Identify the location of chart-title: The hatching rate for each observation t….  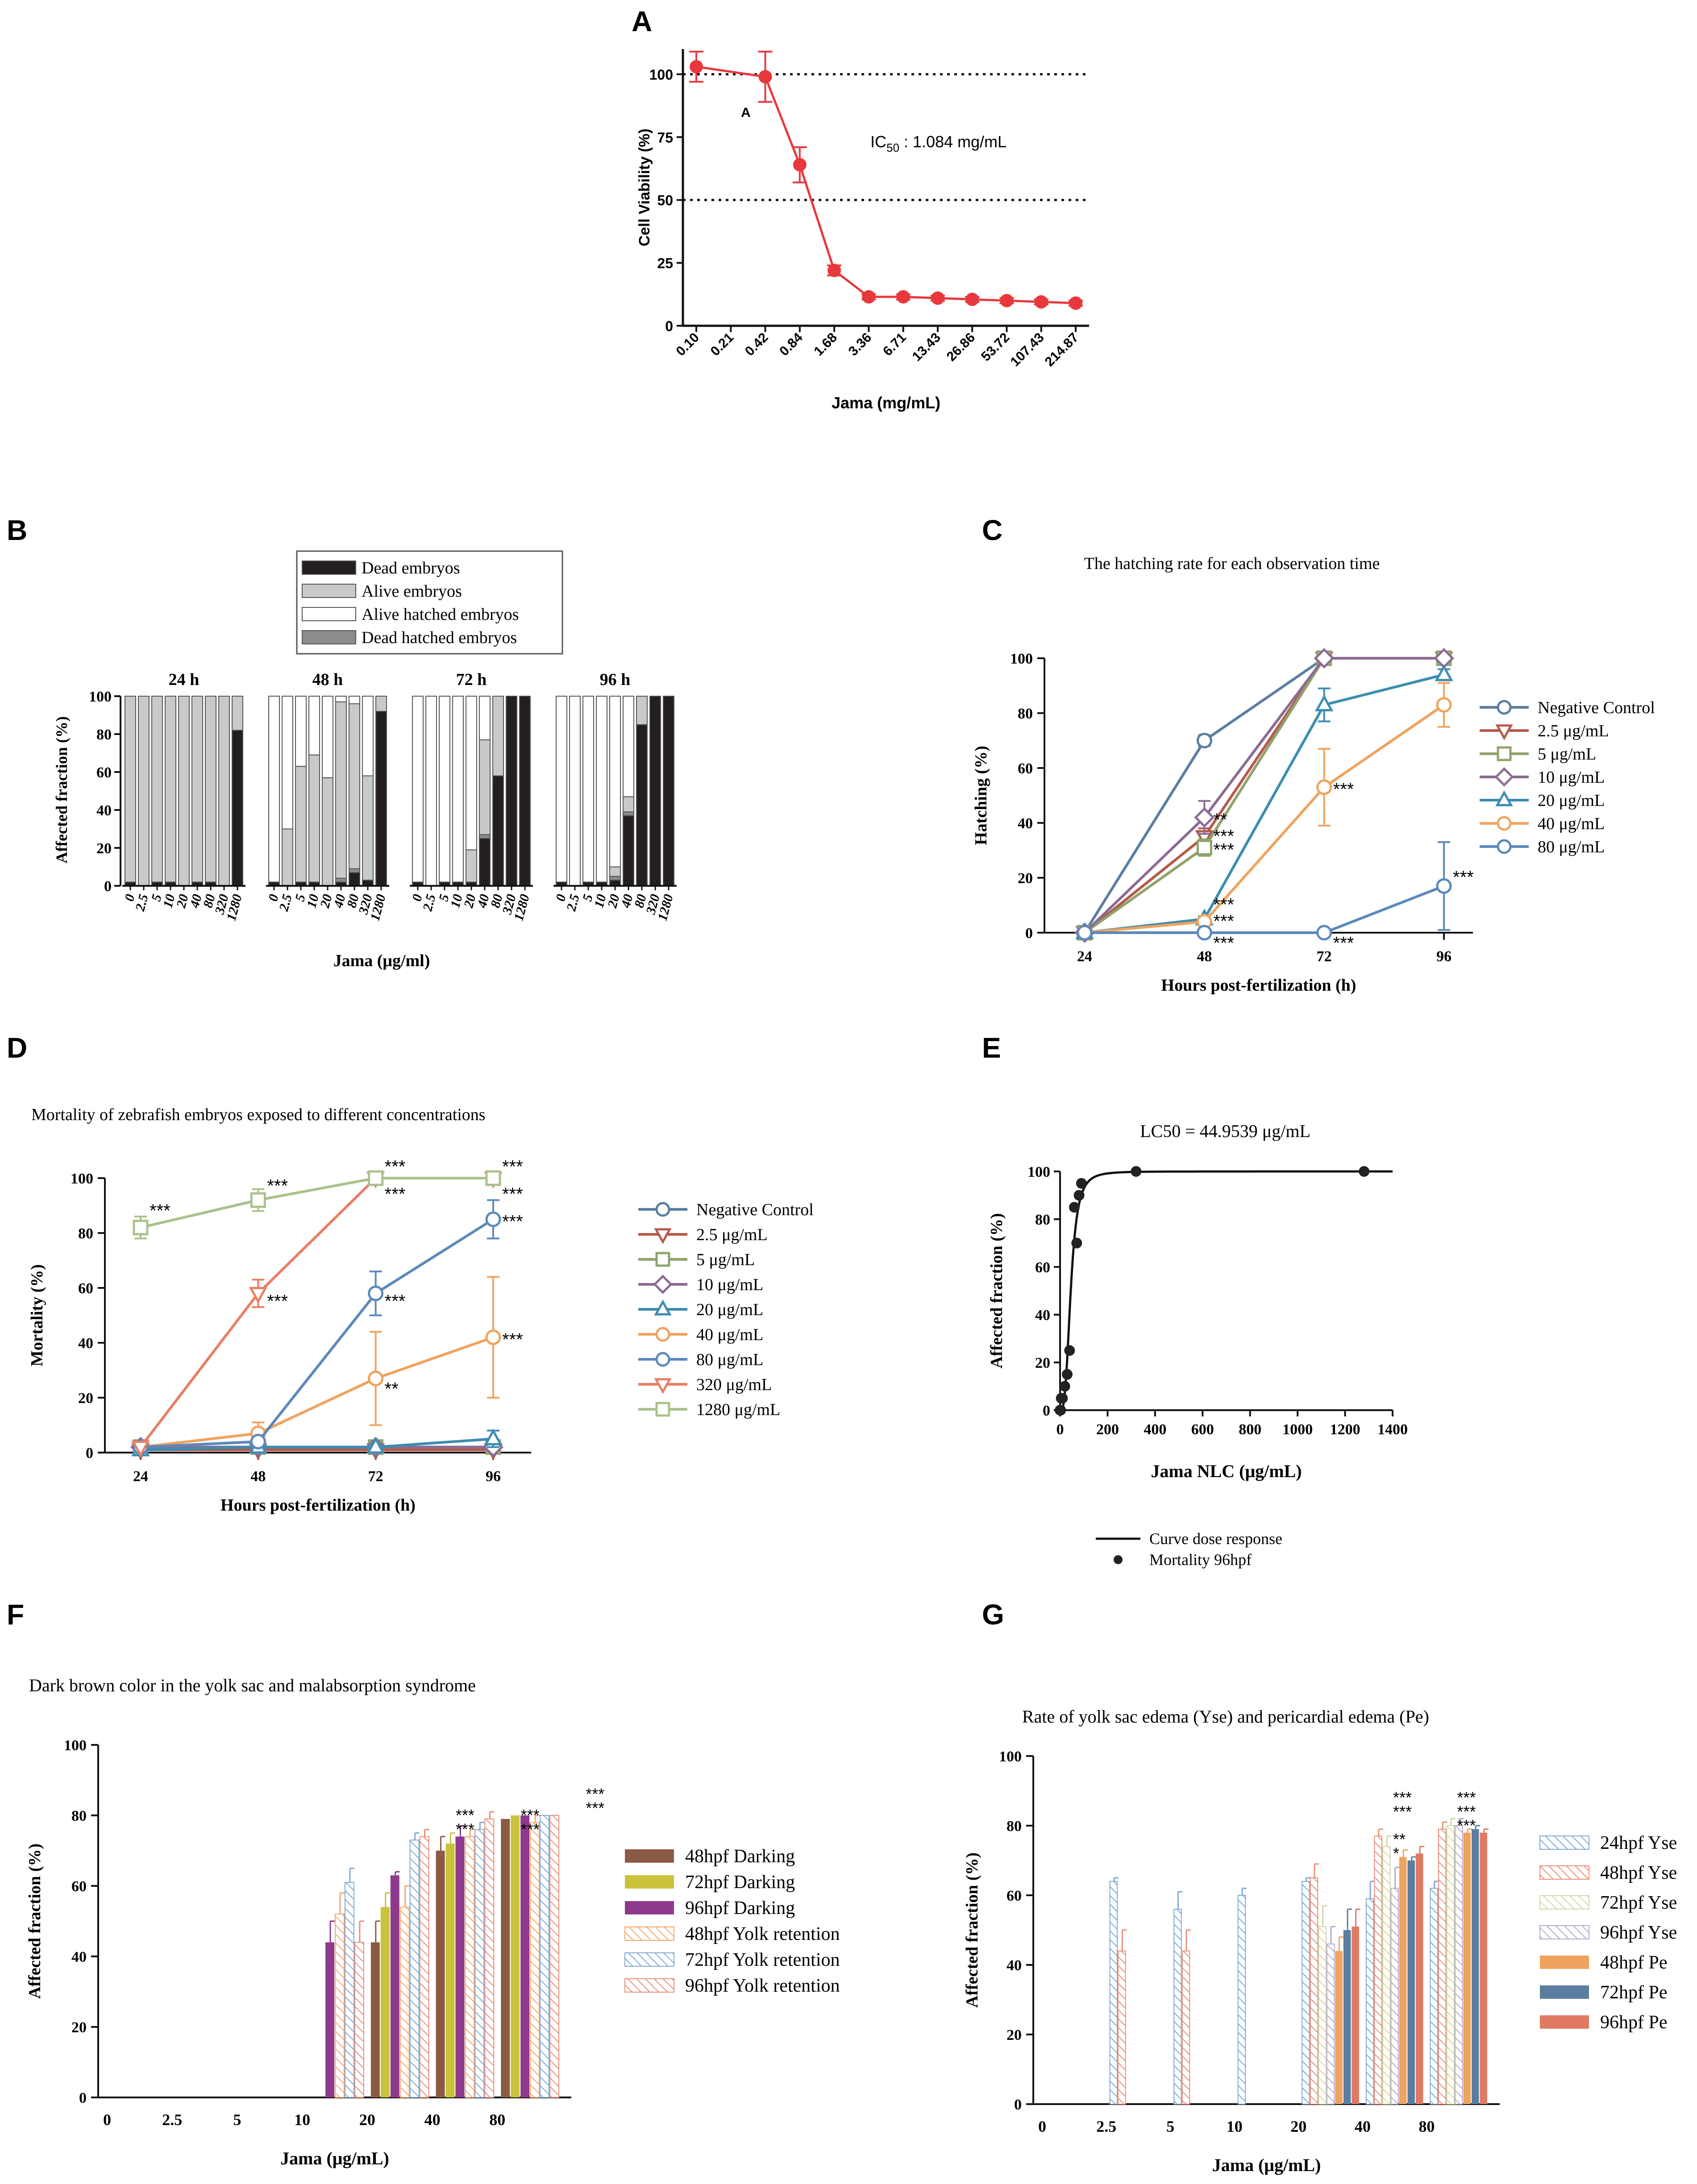
(1232, 564).